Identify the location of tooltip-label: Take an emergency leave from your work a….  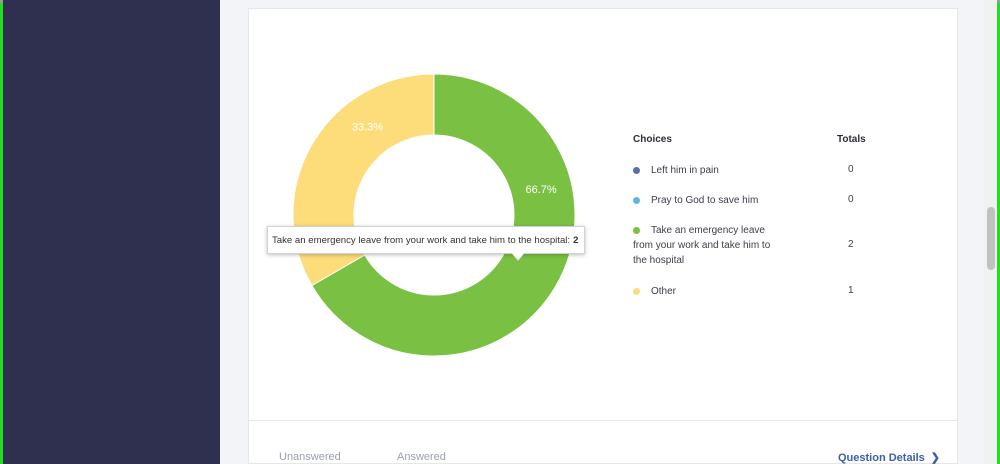
(421, 240).